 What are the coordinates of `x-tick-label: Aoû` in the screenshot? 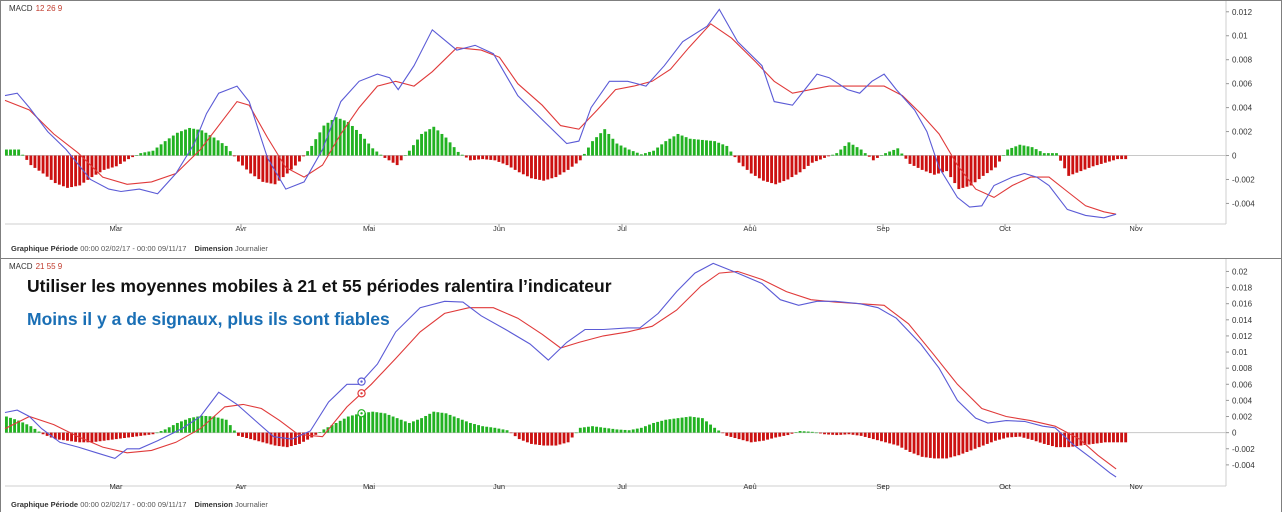 It's located at (749, 228).